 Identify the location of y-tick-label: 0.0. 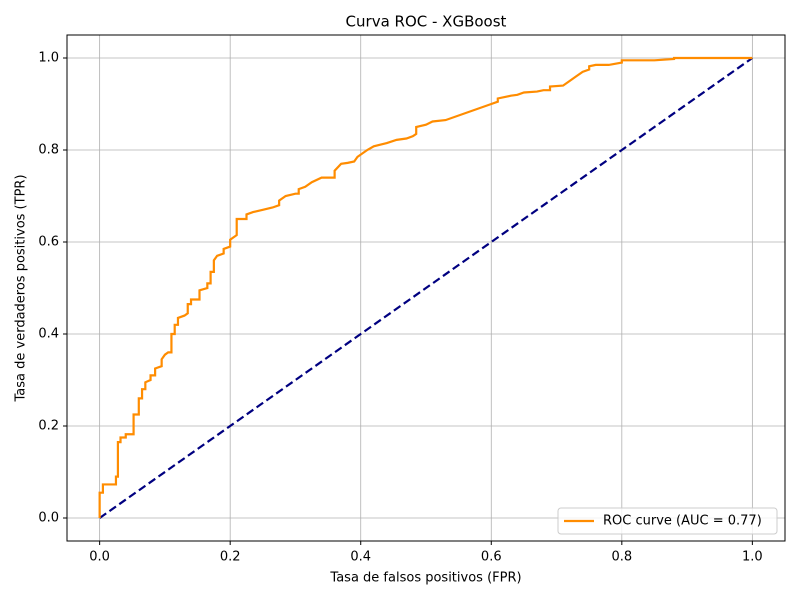
(48, 518).